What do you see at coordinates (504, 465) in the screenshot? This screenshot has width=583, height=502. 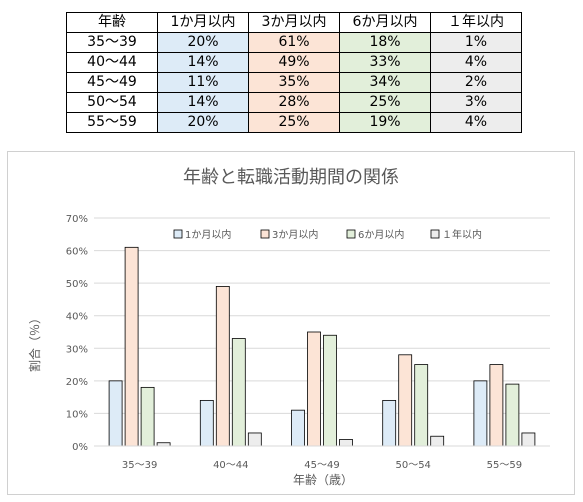 I see `x-tick-label: 55～59` at bounding box center [504, 465].